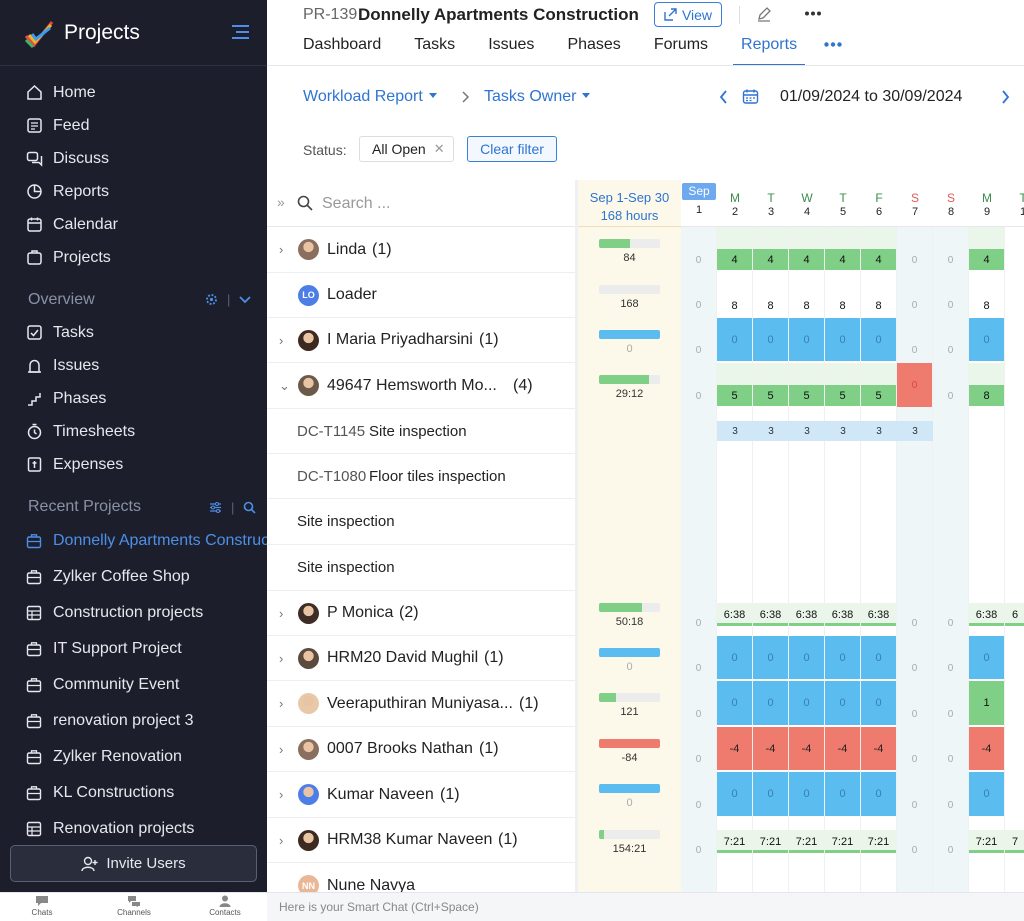 The height and width of the screenshot is (921, 1024). Describe the element at coordinates (133, 158) in the screenshot. I see `nav-discuss: Discuss` at that location.